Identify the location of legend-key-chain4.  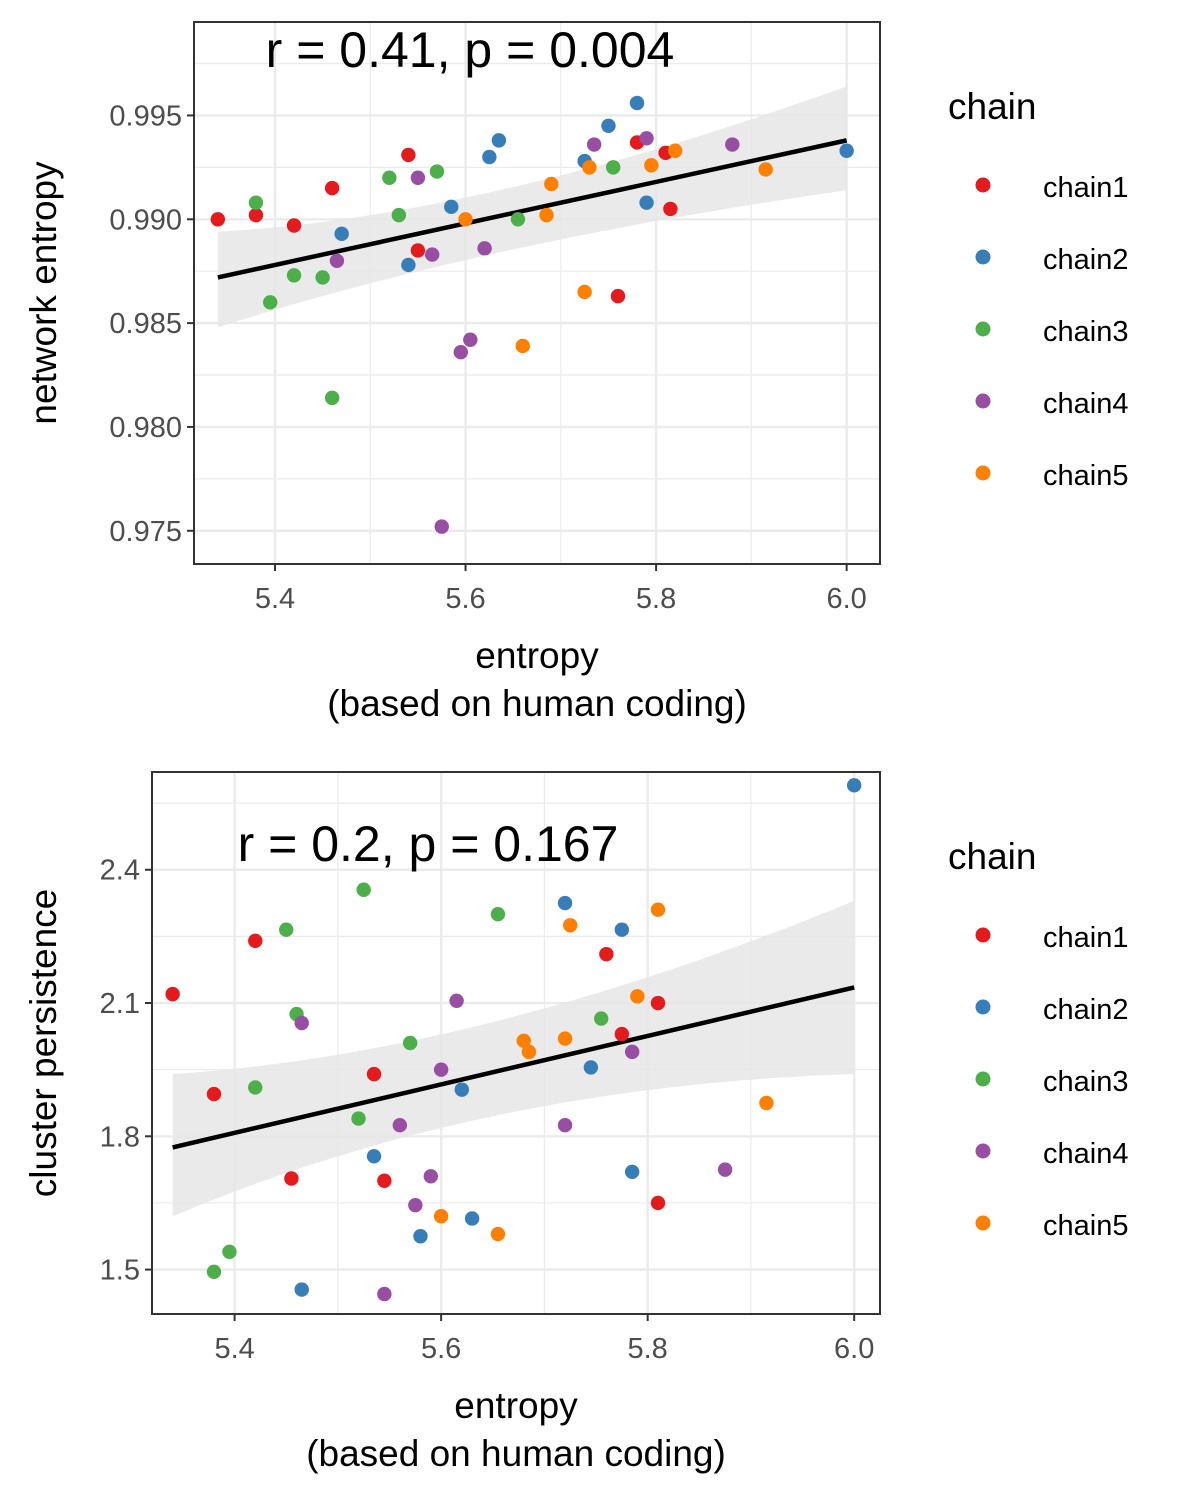
(983, 1151).